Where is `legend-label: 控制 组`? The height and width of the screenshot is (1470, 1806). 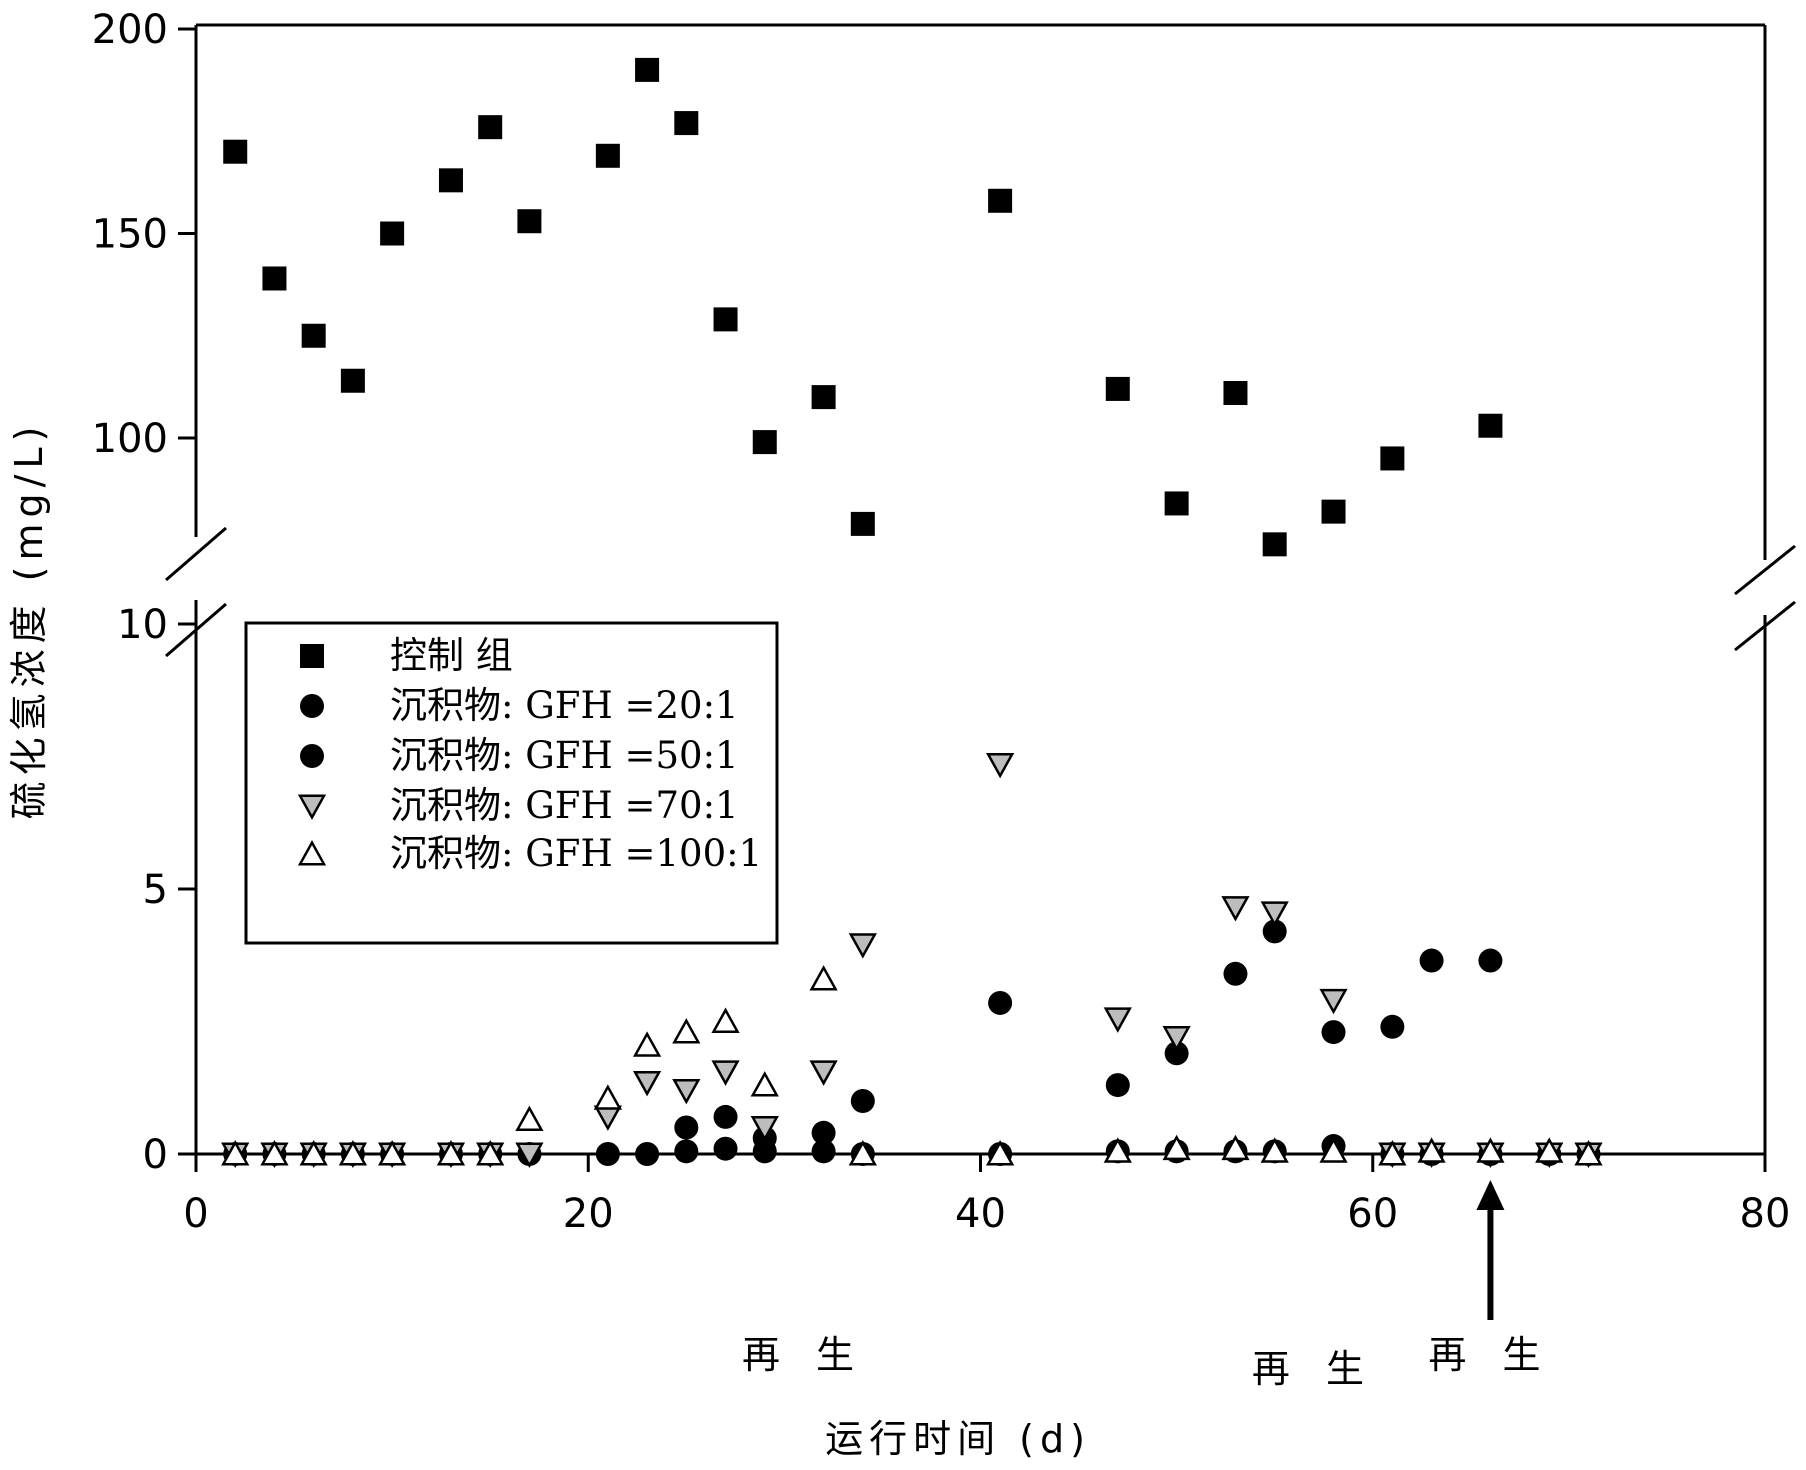
legend-label: 控制 组 is located at coordinates (451, 655).